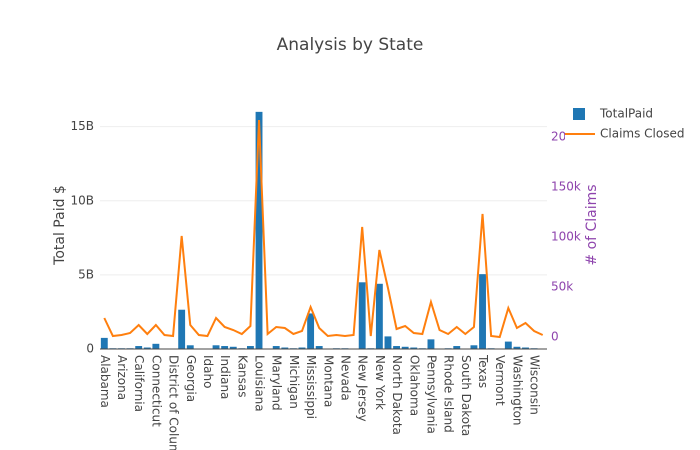  What do you see at coordinates (517, 390) in the screenshot?
I see `x-tick-label: Washington` at bounding box center [517, 390].